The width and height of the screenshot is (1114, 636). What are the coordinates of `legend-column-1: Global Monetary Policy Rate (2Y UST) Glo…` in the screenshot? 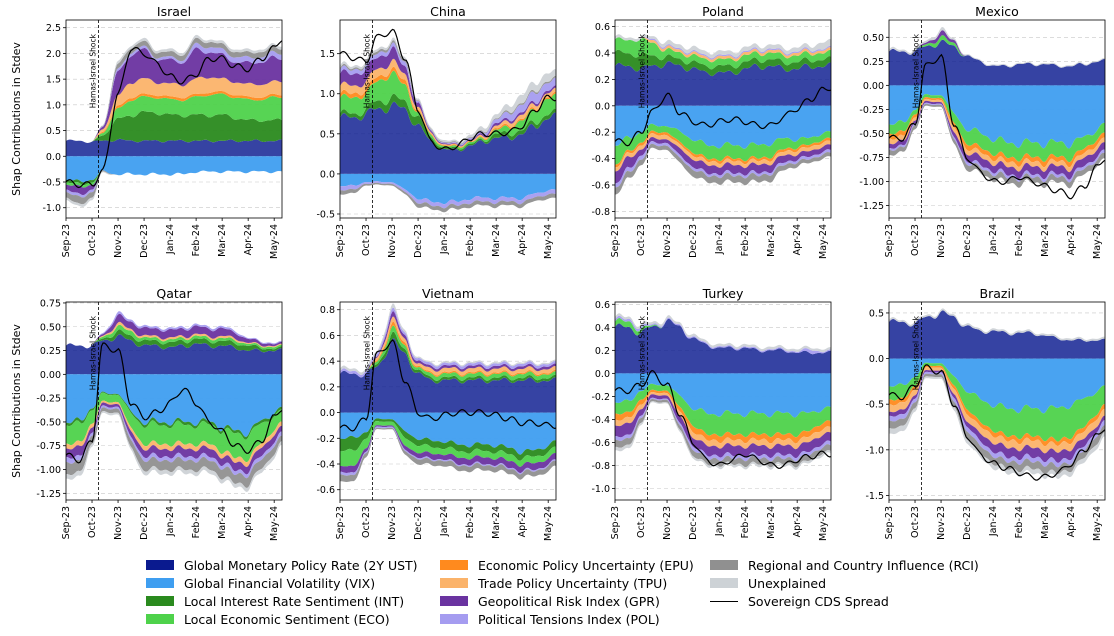 It's located at (282, 592).